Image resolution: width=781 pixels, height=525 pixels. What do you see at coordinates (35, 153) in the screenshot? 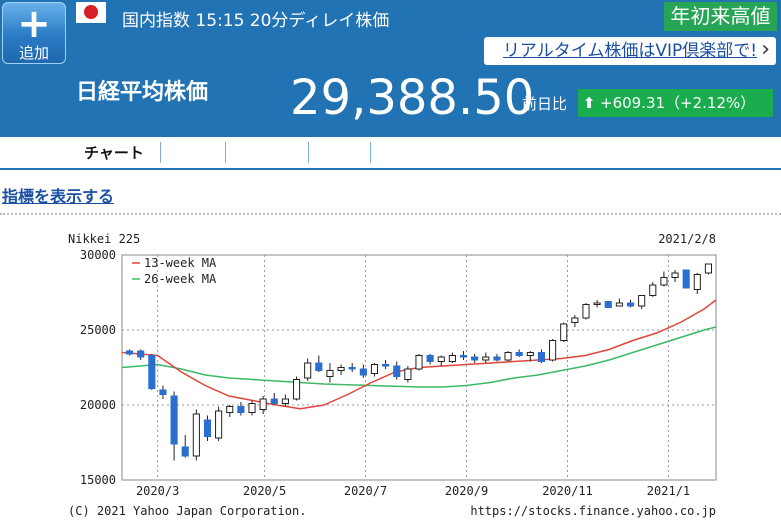
I see `tab-details: 詳細情報` at bounding box center [35, 153].